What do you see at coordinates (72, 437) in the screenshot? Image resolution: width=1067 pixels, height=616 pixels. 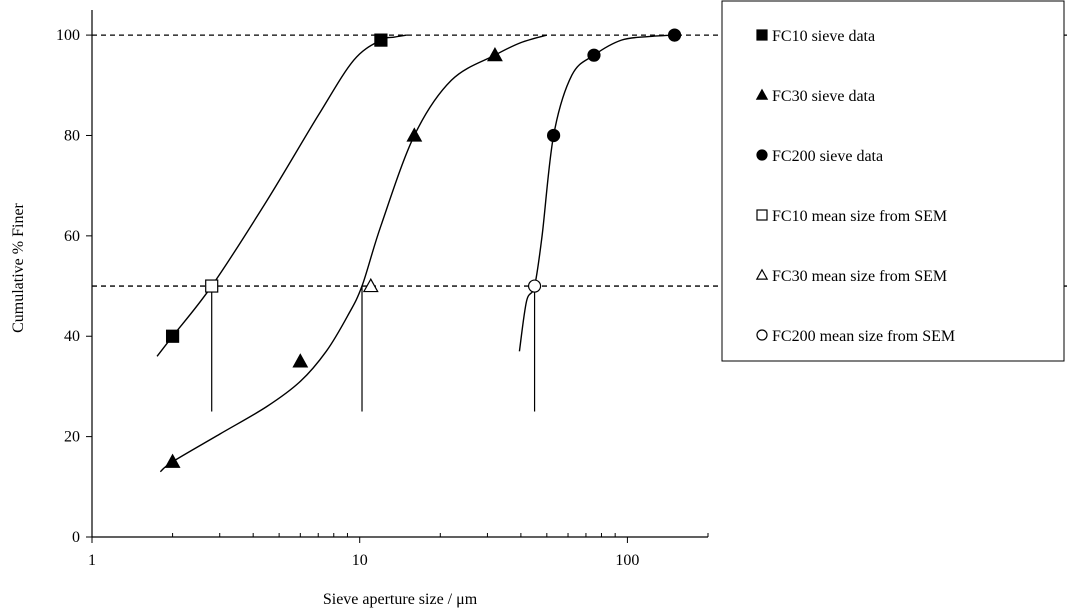 I see `y-tick-label: 20` at bounding box center [72, 437].